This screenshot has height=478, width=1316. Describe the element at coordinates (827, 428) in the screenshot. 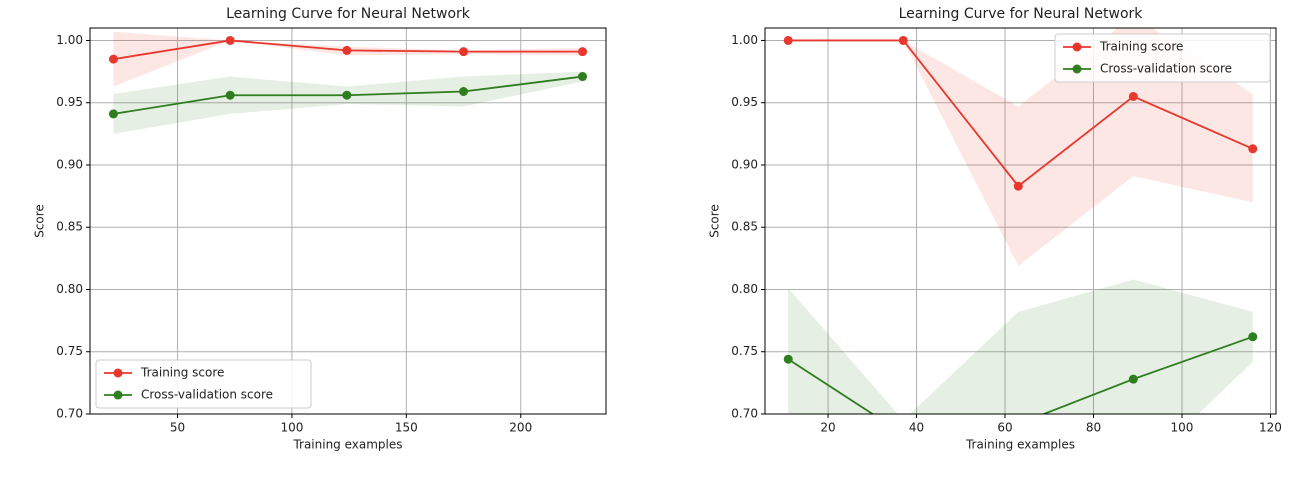

I see `x-tick-label: 20` at that location.